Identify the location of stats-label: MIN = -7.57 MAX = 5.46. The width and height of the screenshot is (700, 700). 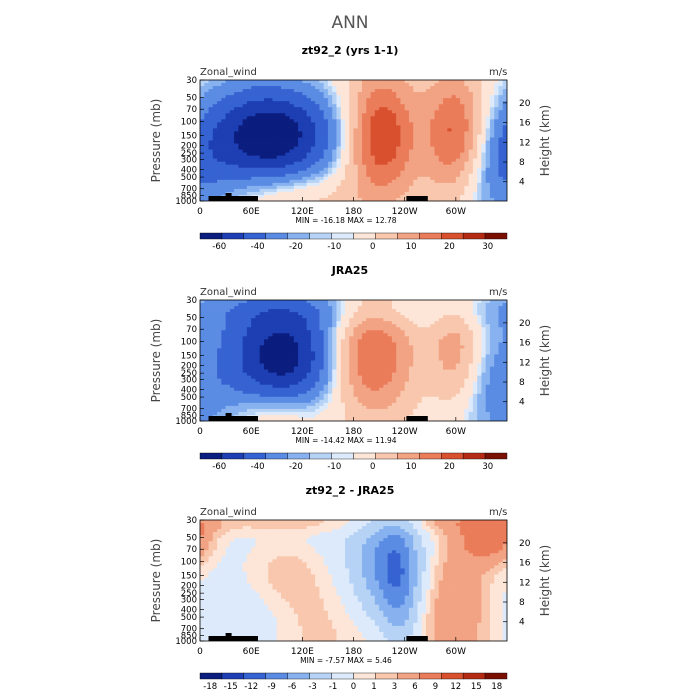
(346, 660).